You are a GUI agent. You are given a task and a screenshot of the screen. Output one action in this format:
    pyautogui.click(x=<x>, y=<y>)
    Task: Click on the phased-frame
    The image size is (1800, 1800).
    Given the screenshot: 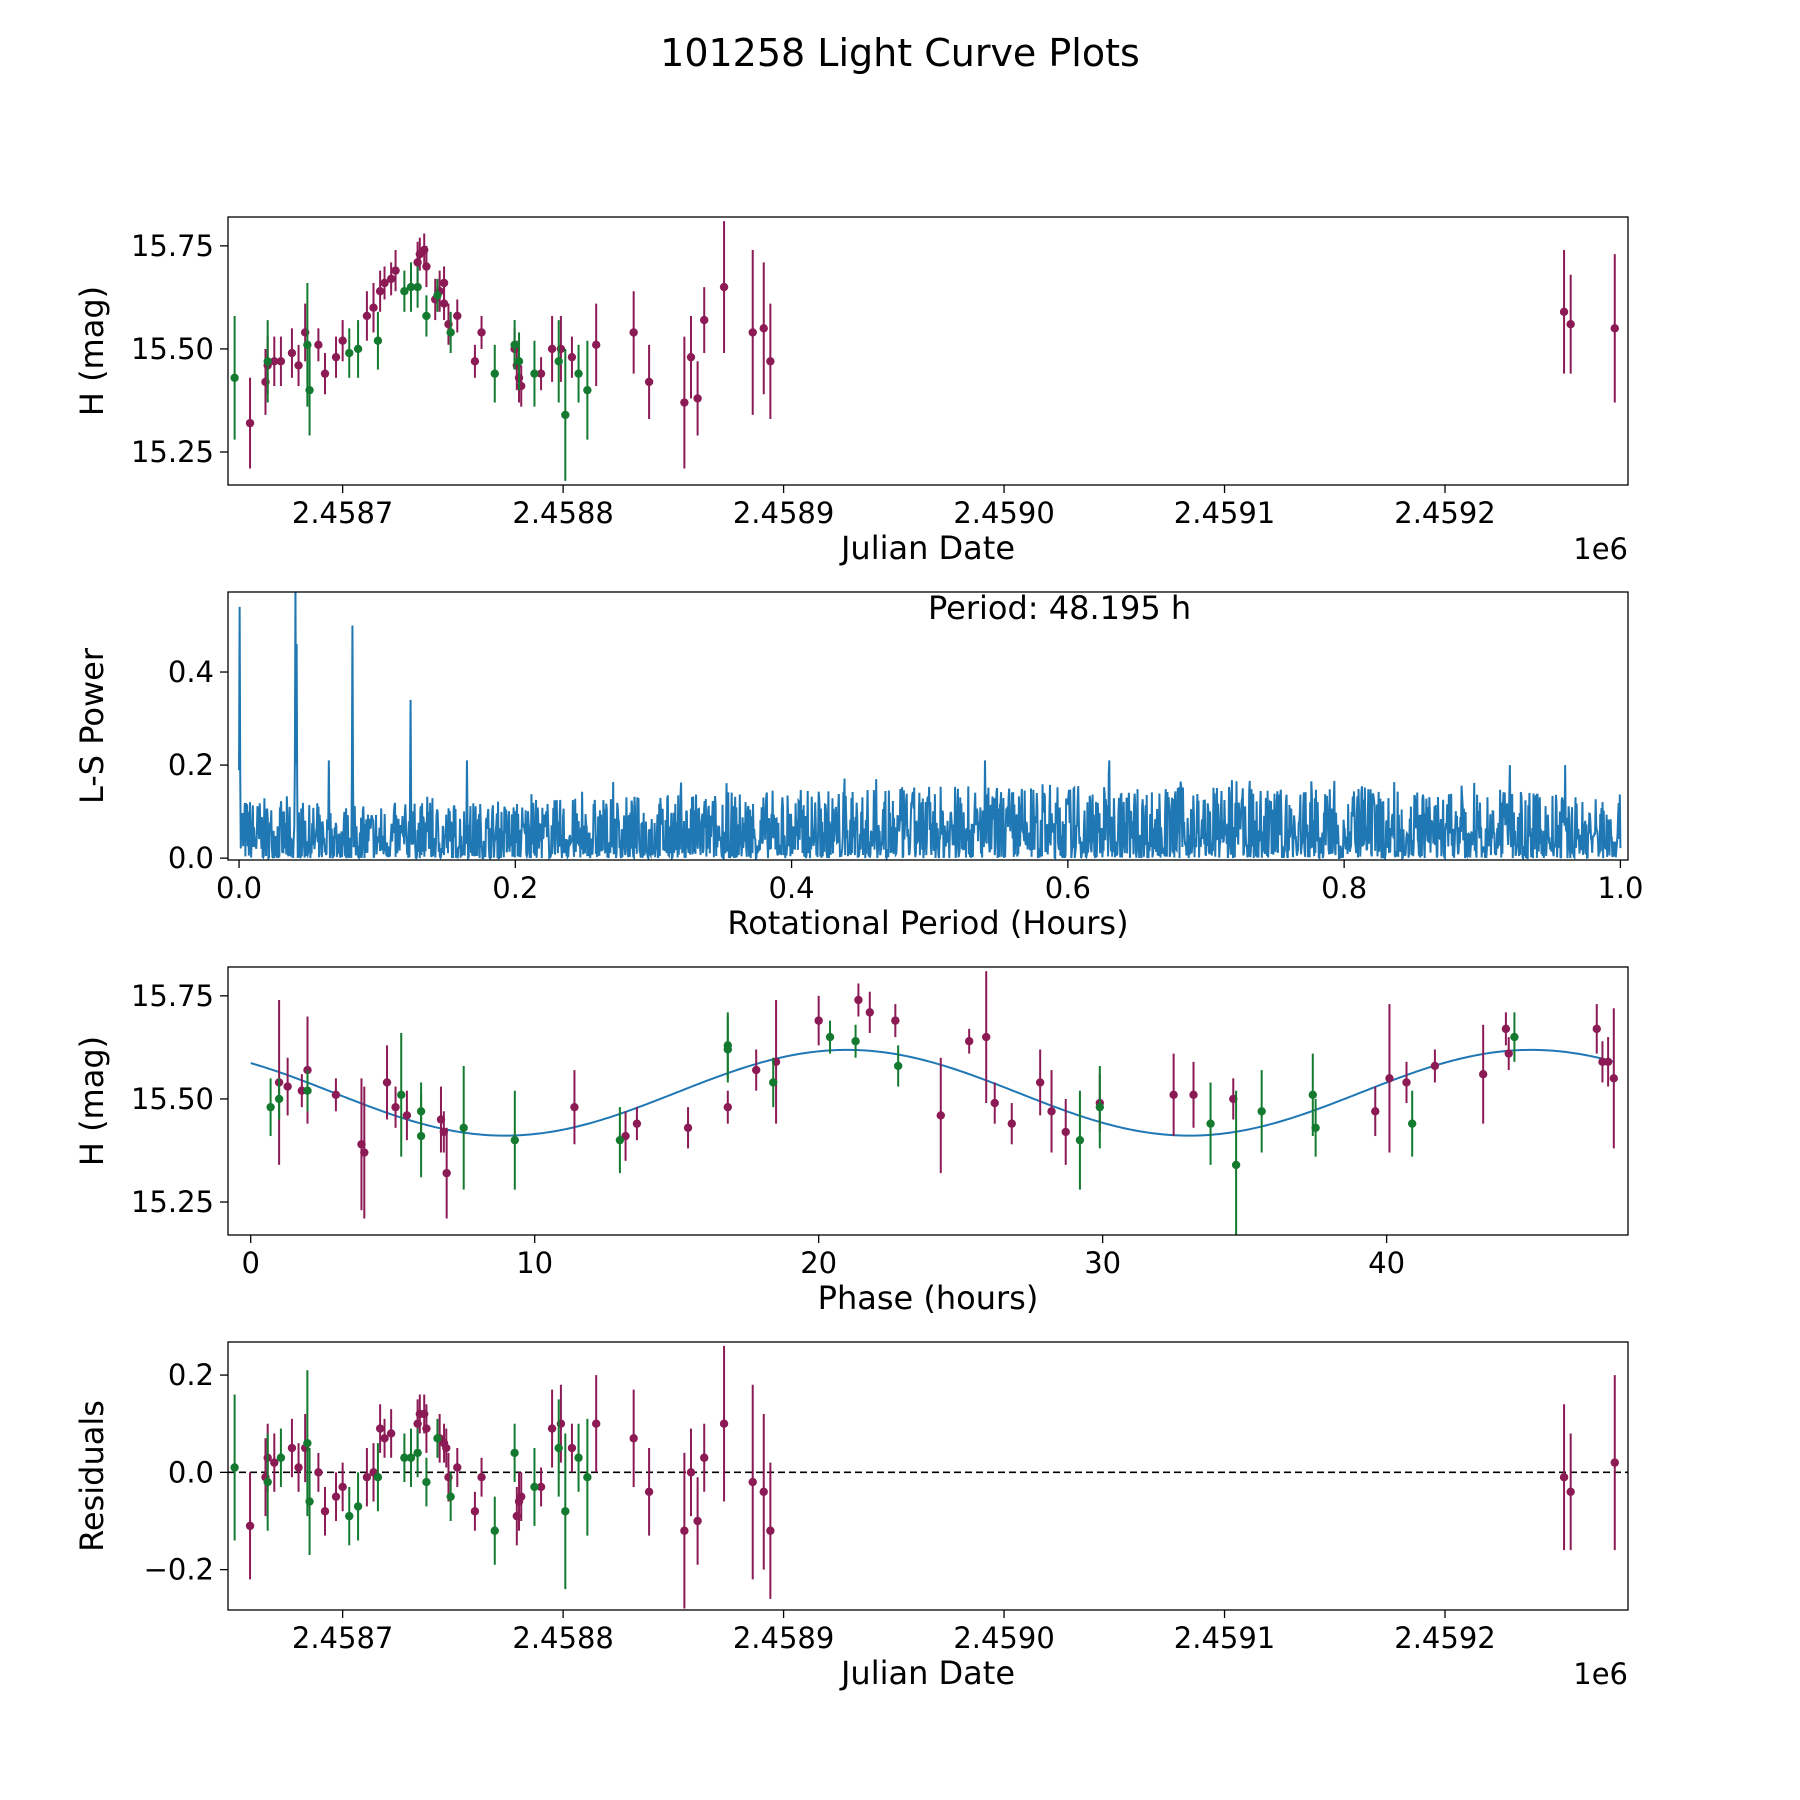 What is the action you would take?
    pyautogui.click(x=928, y=1101)
    